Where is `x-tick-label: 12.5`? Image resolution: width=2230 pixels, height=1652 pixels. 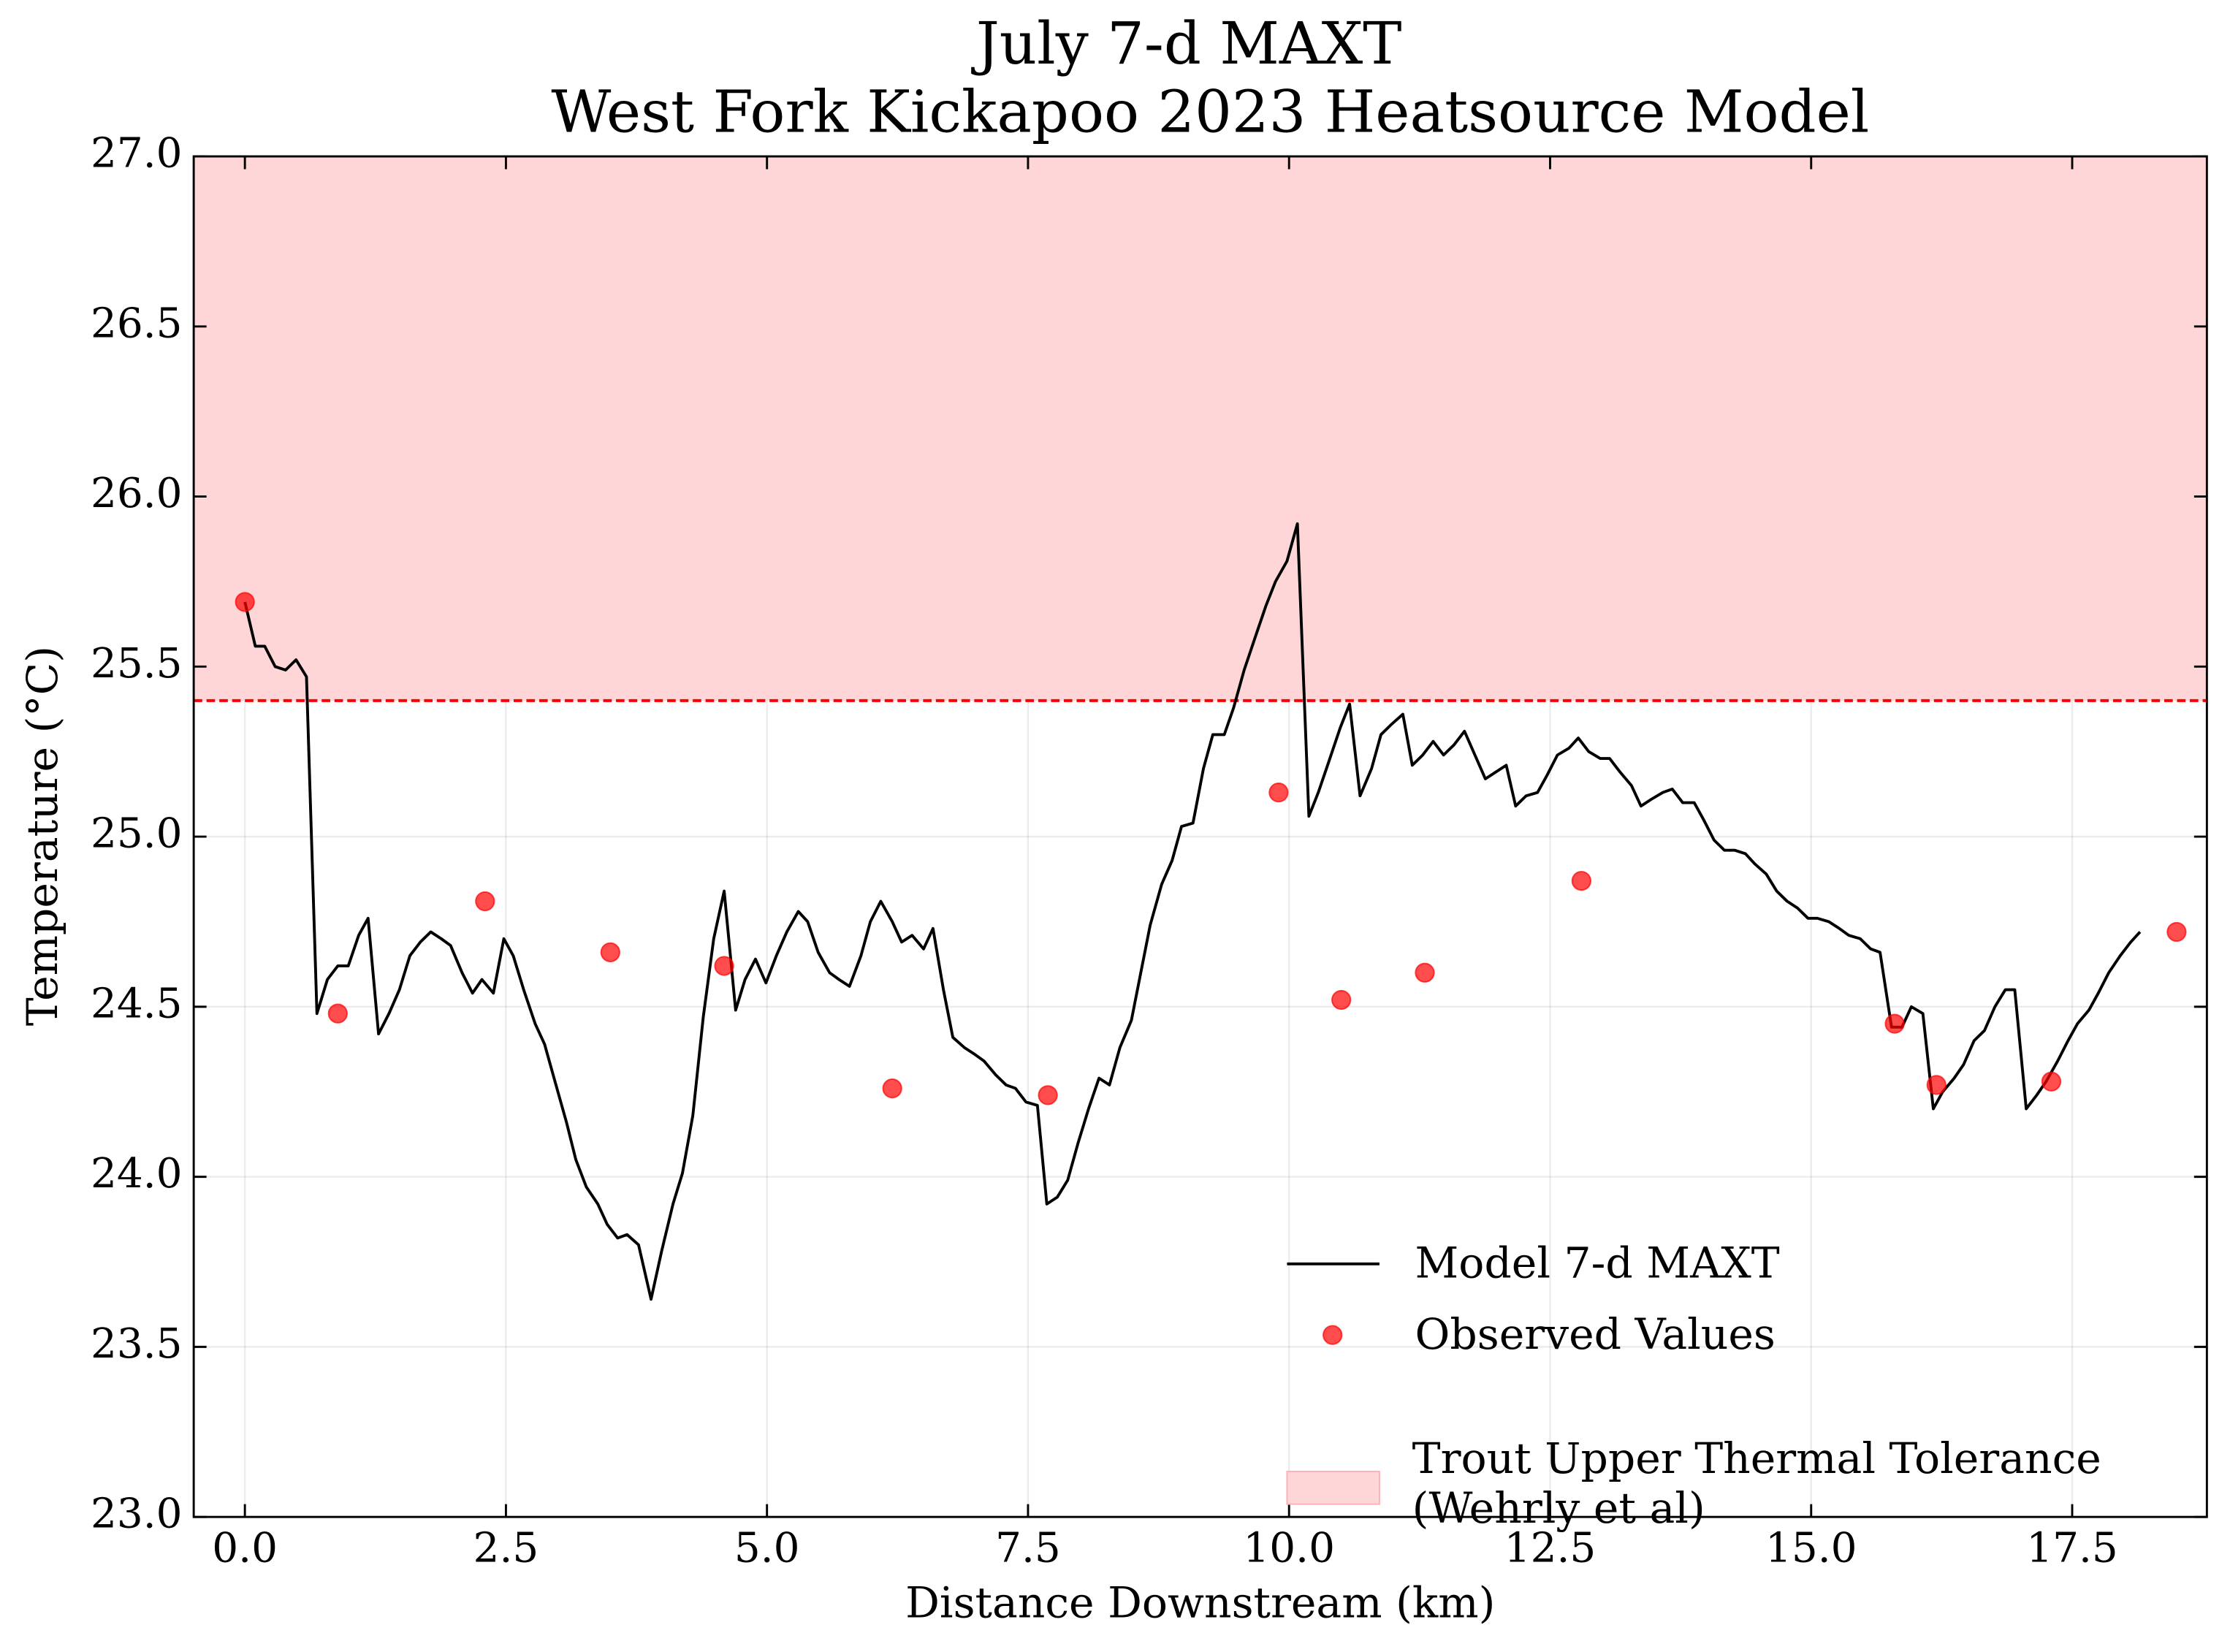
x-tick-label: 12.5 is located at coordinates (1550, 1548).